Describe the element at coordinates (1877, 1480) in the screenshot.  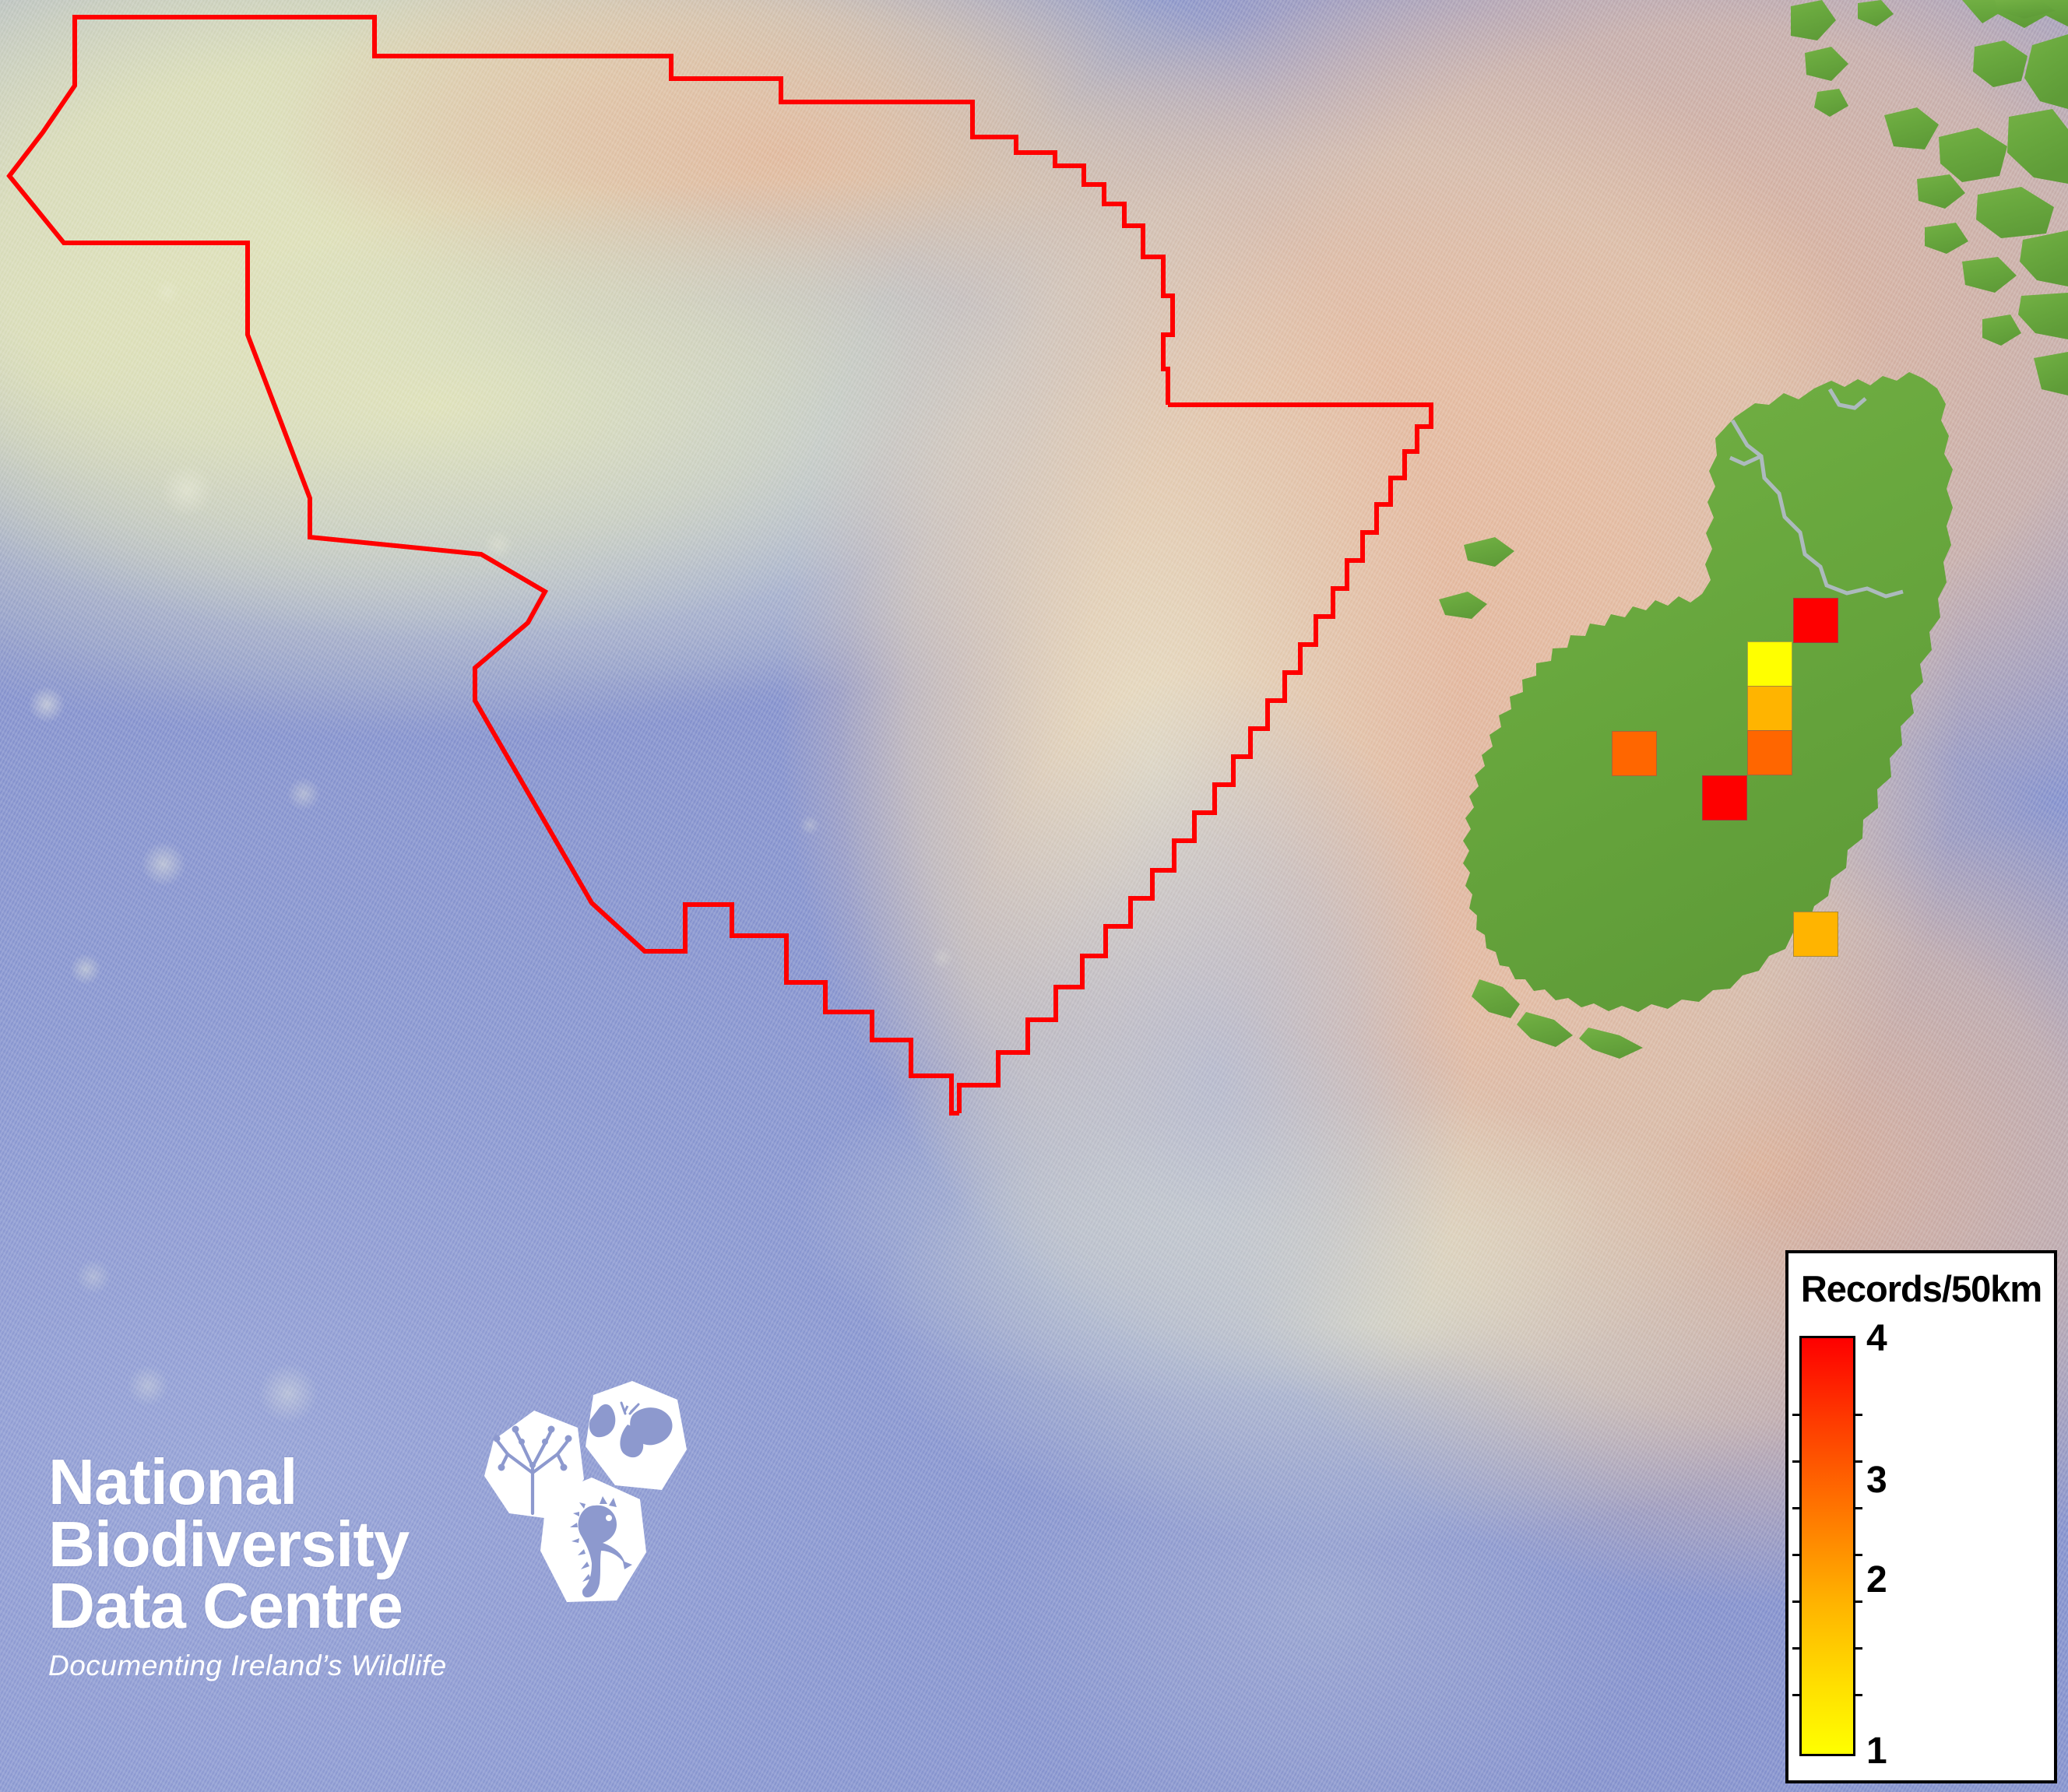
I see `legend-tick-label-3: 3` at that location.